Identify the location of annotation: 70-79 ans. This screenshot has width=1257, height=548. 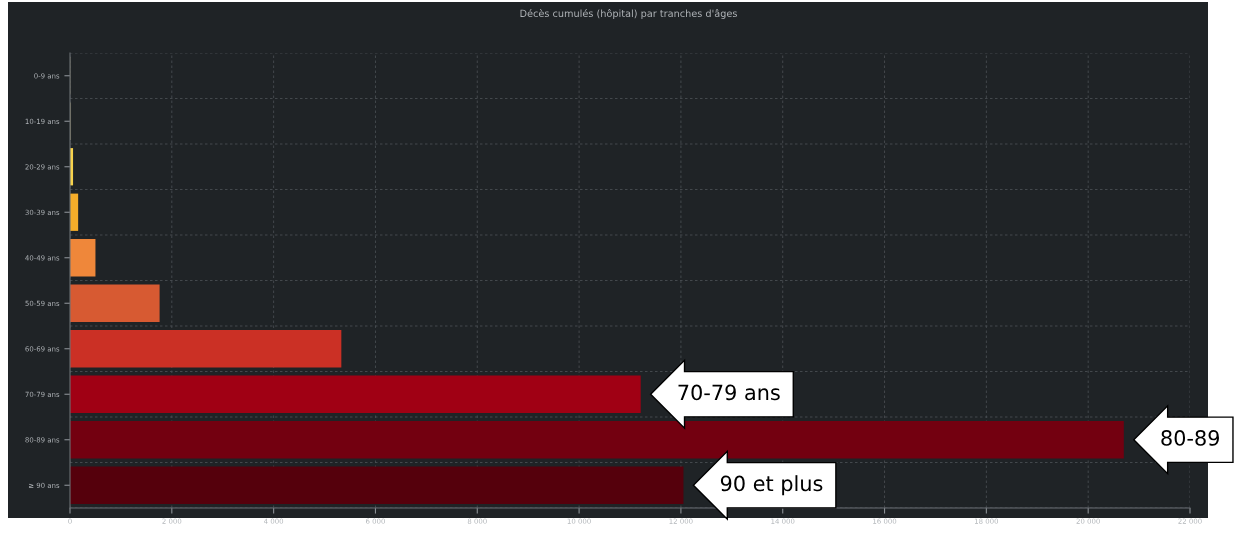
(729, 392).